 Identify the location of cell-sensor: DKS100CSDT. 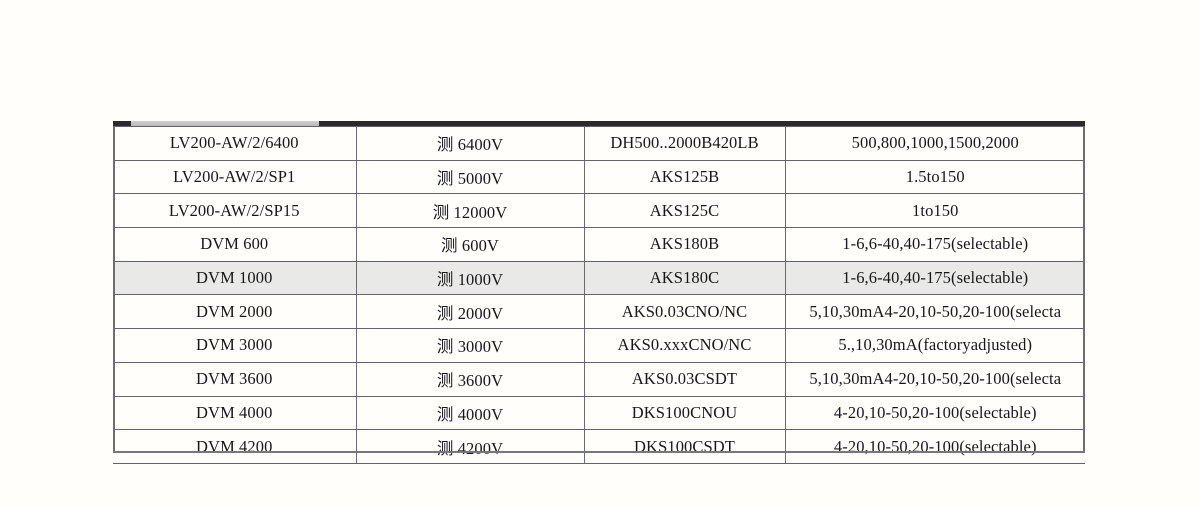
(685, 446).